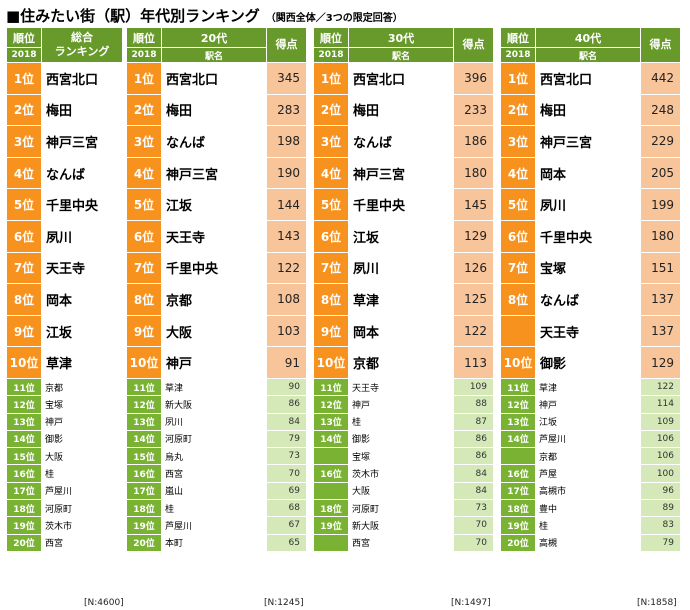 The image size is (690, 610). What do you see at coordinates (216, 404) in the screenshot?
I see `table-row: 12位 新大阪 86` at bounding box center [216, 404].